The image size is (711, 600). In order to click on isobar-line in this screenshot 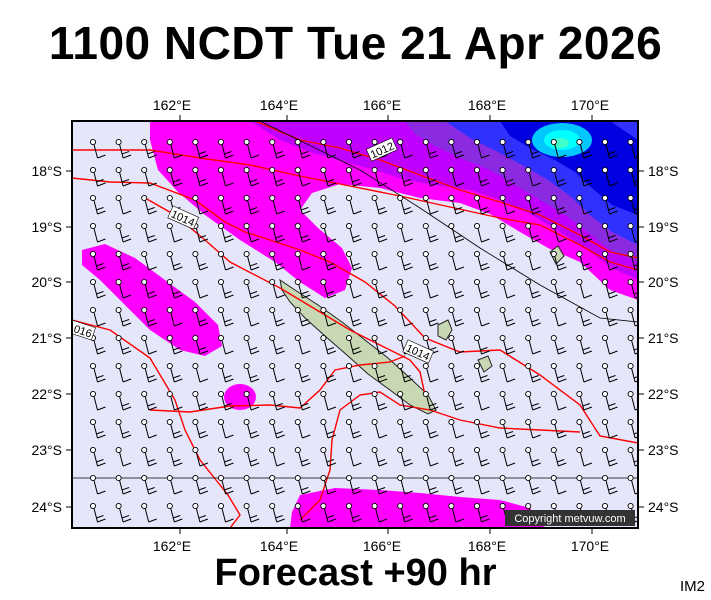, I will do `click(285, 296)`.